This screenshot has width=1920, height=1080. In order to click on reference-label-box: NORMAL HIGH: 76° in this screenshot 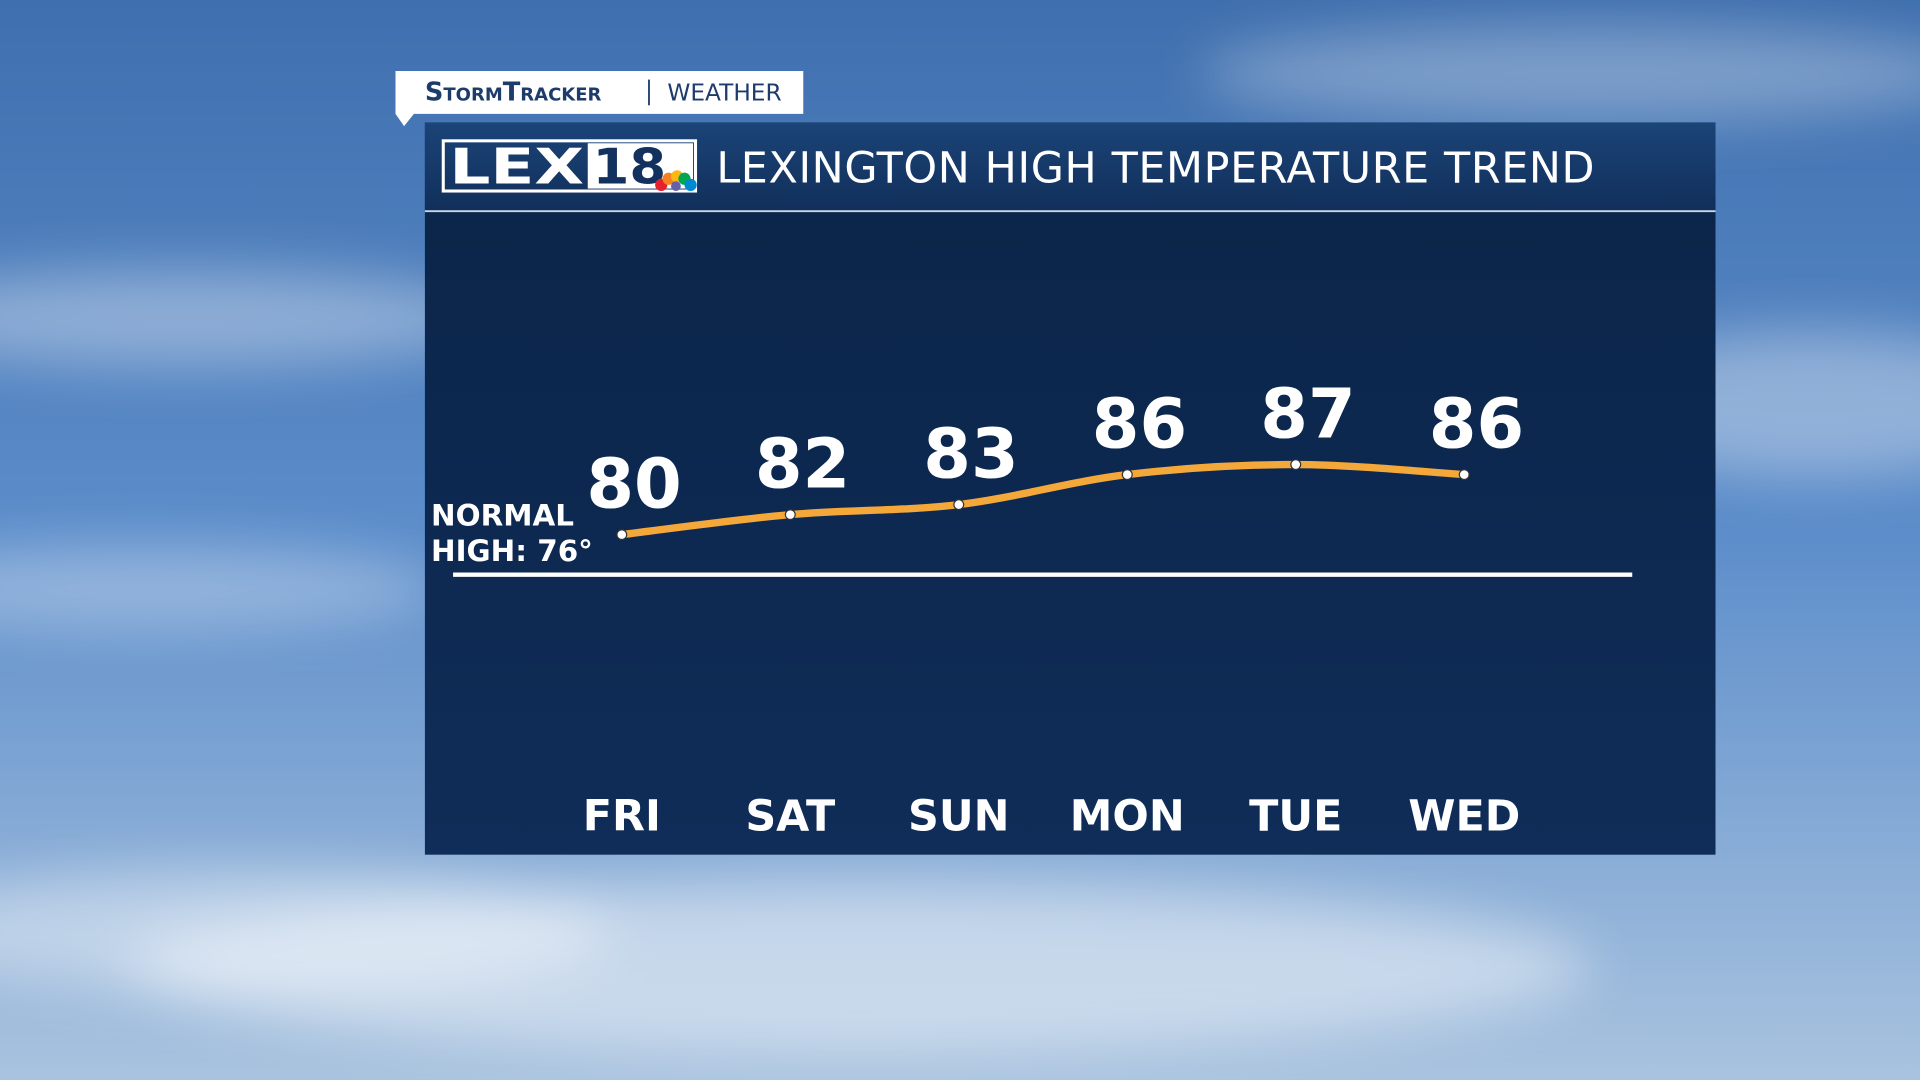, I will do `click(512, 533)`.